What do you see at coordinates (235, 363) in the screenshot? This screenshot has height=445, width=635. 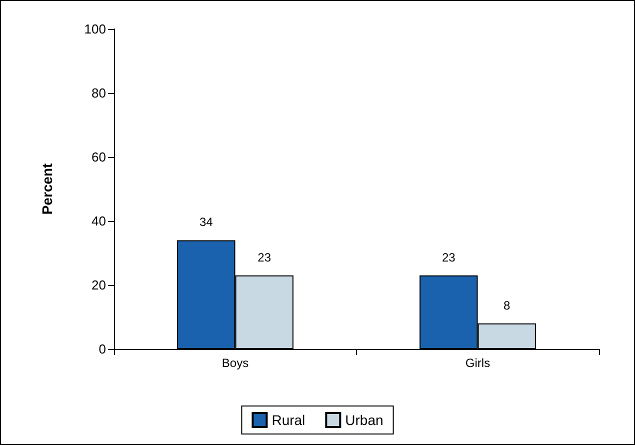 I see `x-tick-label: Boys` at bounding box center [235, 363].